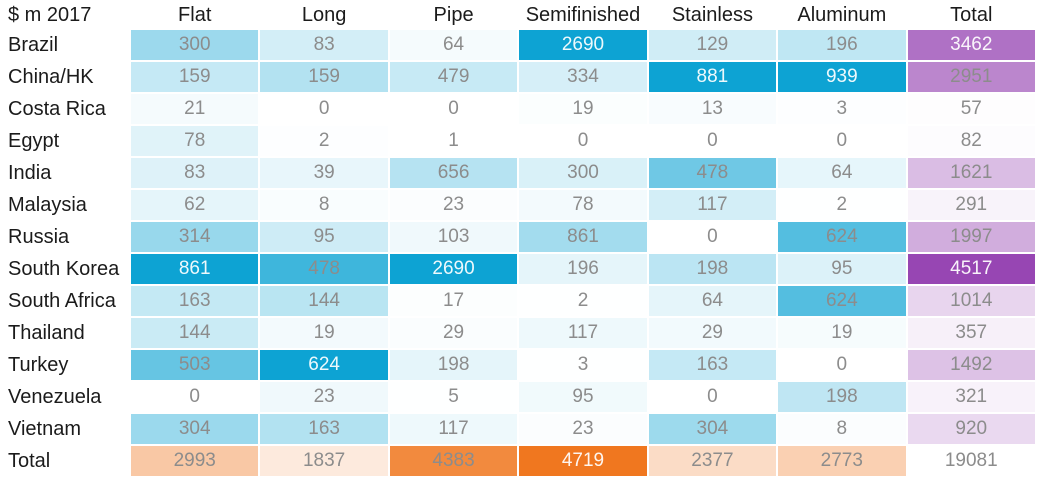  Describe the element at coordinates (583, 77) in the screenshot. I see `heatmap-cell: 334` at that location.